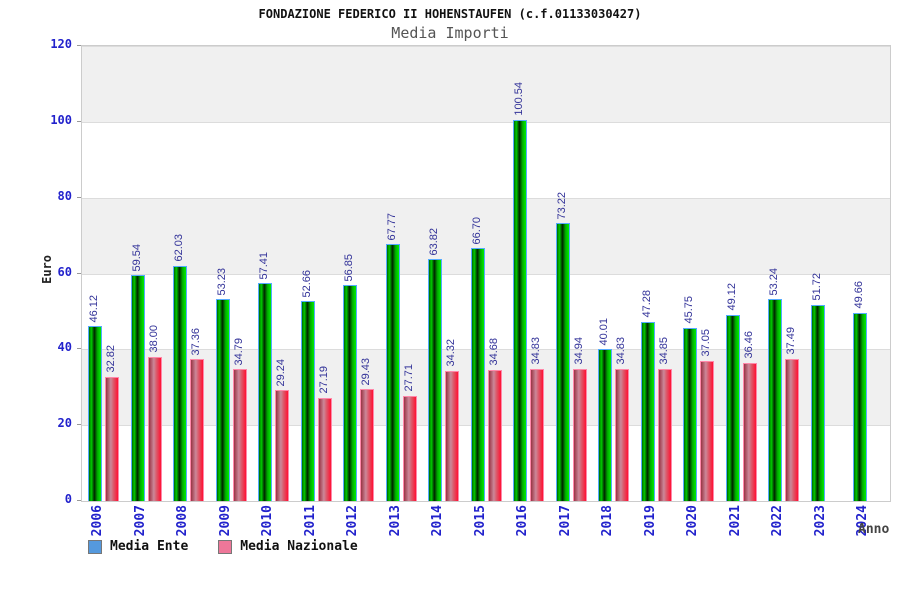  What do you see at coordinates (579, 434) in the screenshot?
I see `bar-media-nazionale-2017` at bounding box center [579, 434].